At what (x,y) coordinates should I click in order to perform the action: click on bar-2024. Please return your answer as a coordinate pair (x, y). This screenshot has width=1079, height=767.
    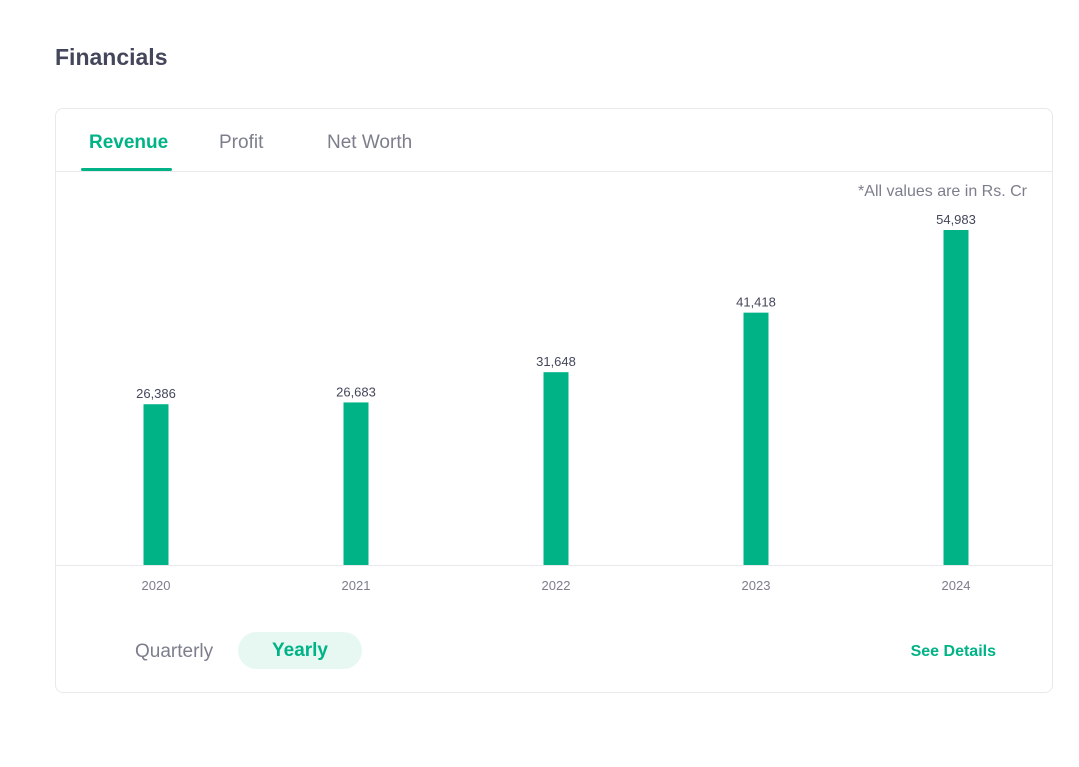
    Looking at the image, I should click on (956, 397).